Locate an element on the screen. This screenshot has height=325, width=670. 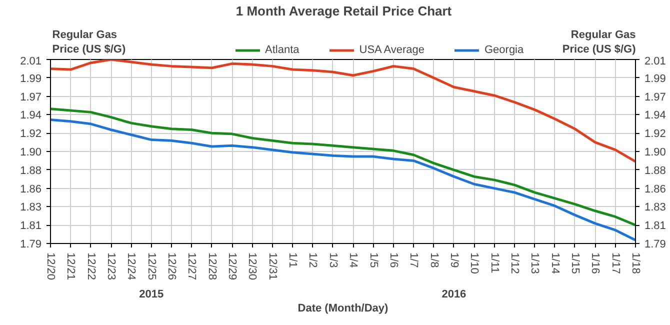
y2-tick-label: 1.86 is located at coordinates (655, 189).